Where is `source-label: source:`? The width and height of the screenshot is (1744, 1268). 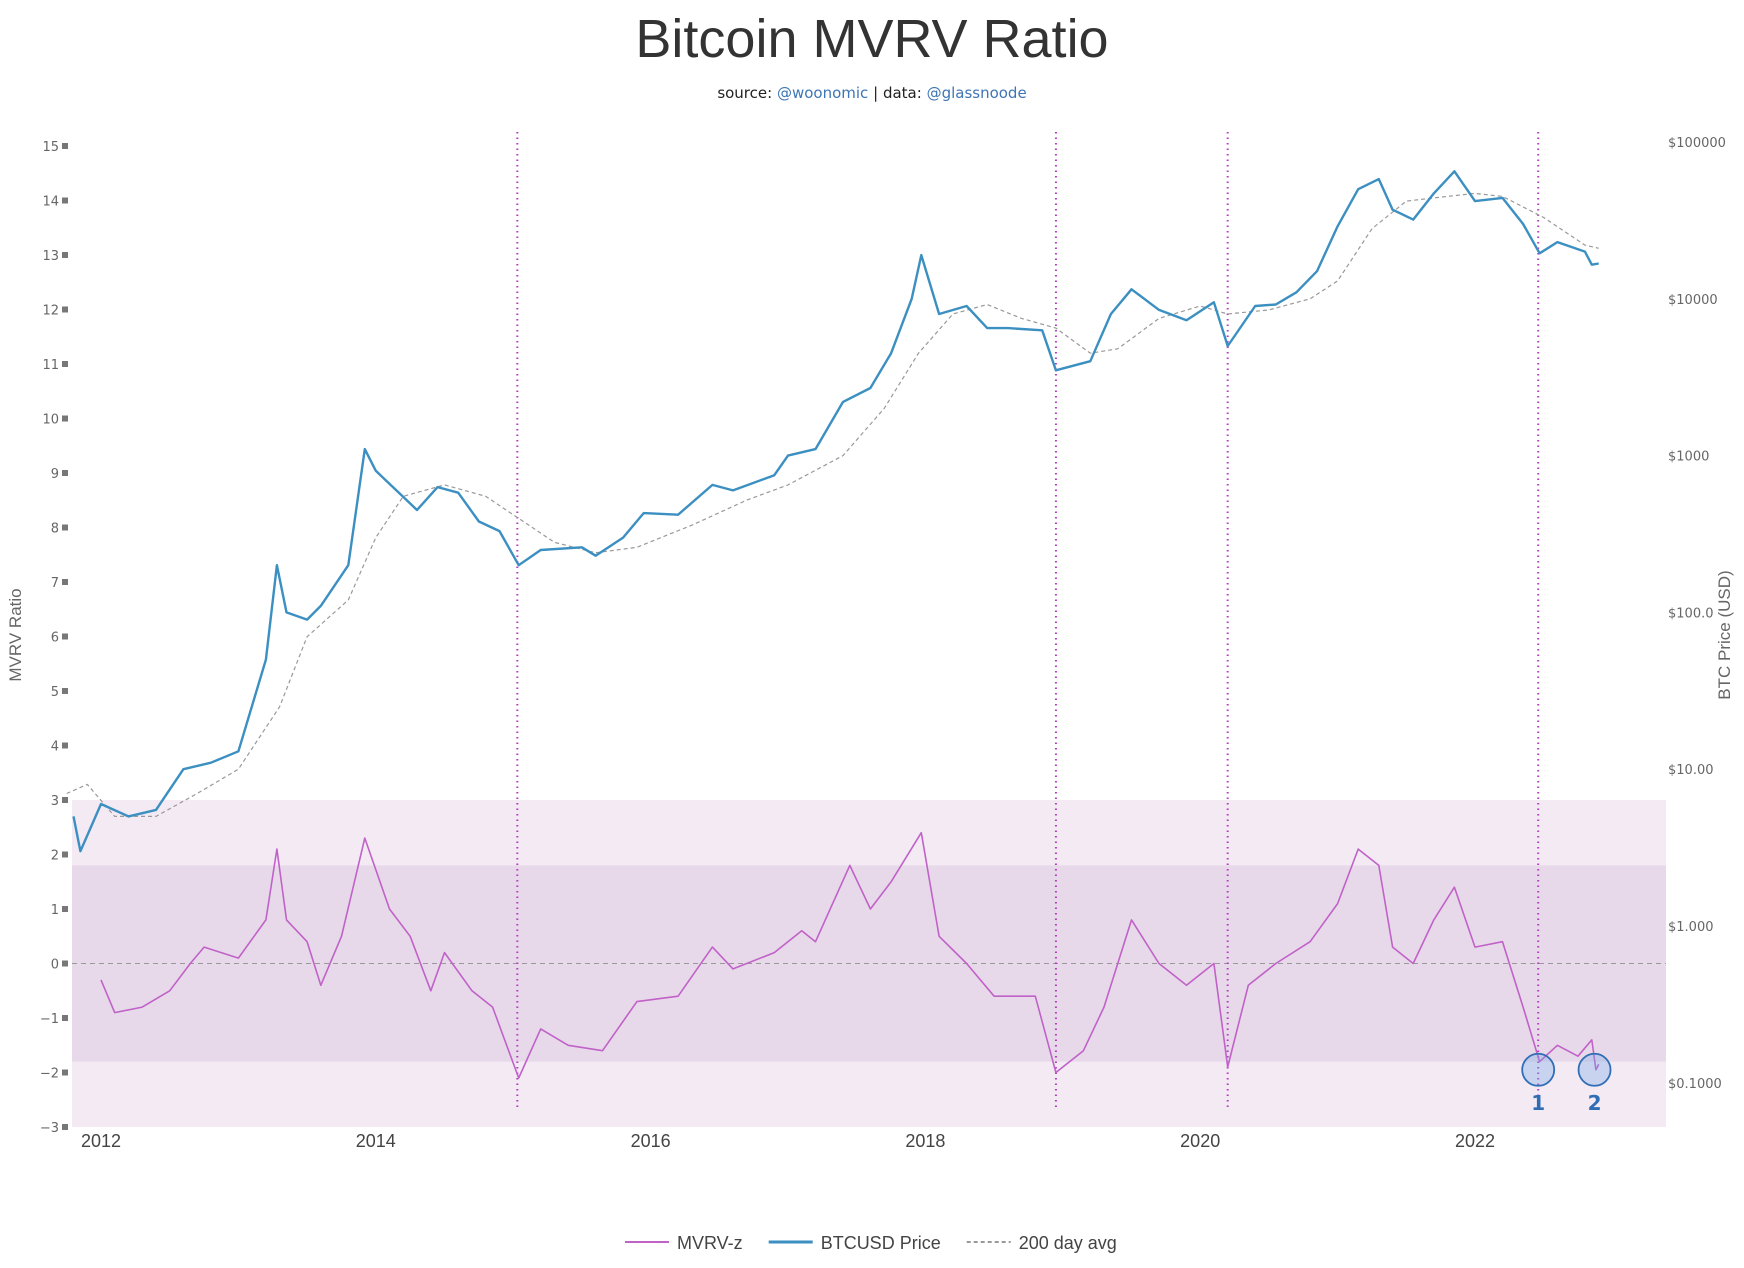
source-label: source: is located at coordinates (745, 93).